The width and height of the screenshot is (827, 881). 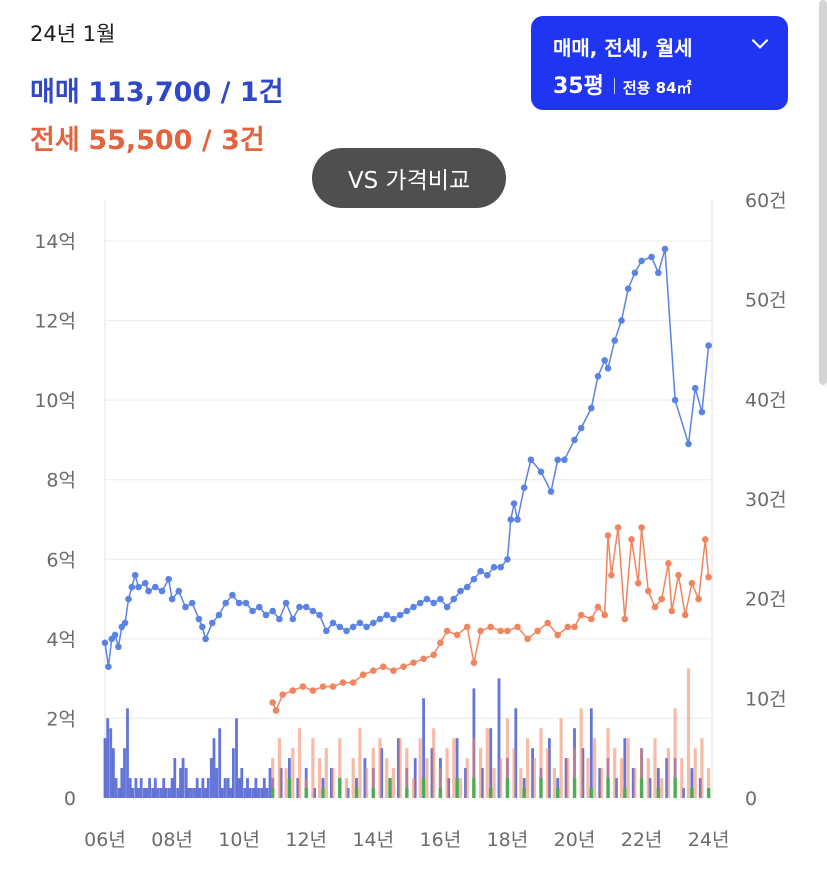 What do you see at coordinates (490, 788) in the screenshot?
I see `volume-series` at bounding box center [490, 788].